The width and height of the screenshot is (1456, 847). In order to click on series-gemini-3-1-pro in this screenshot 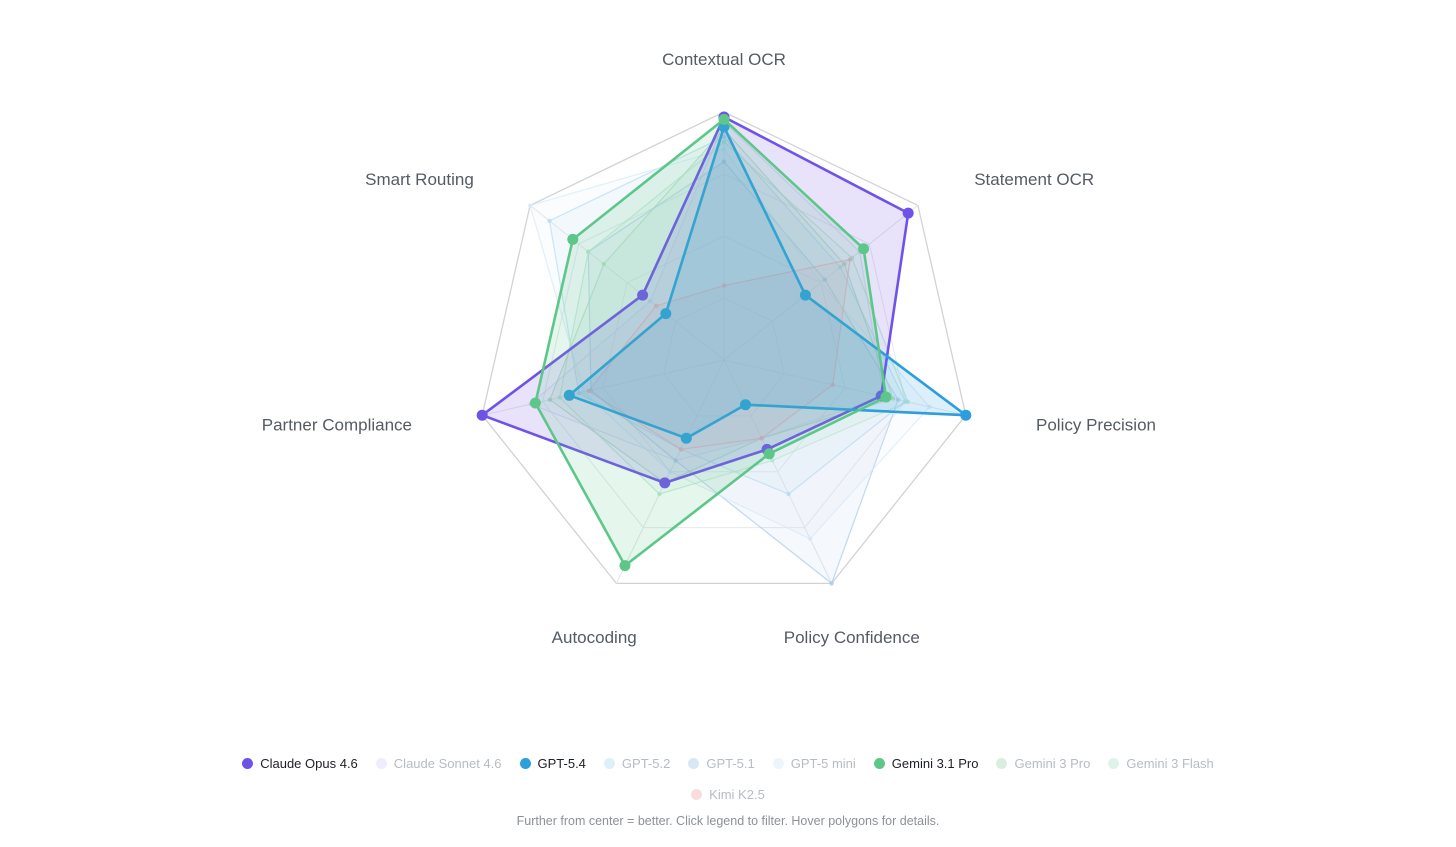, I will do `click(710, 342)`.